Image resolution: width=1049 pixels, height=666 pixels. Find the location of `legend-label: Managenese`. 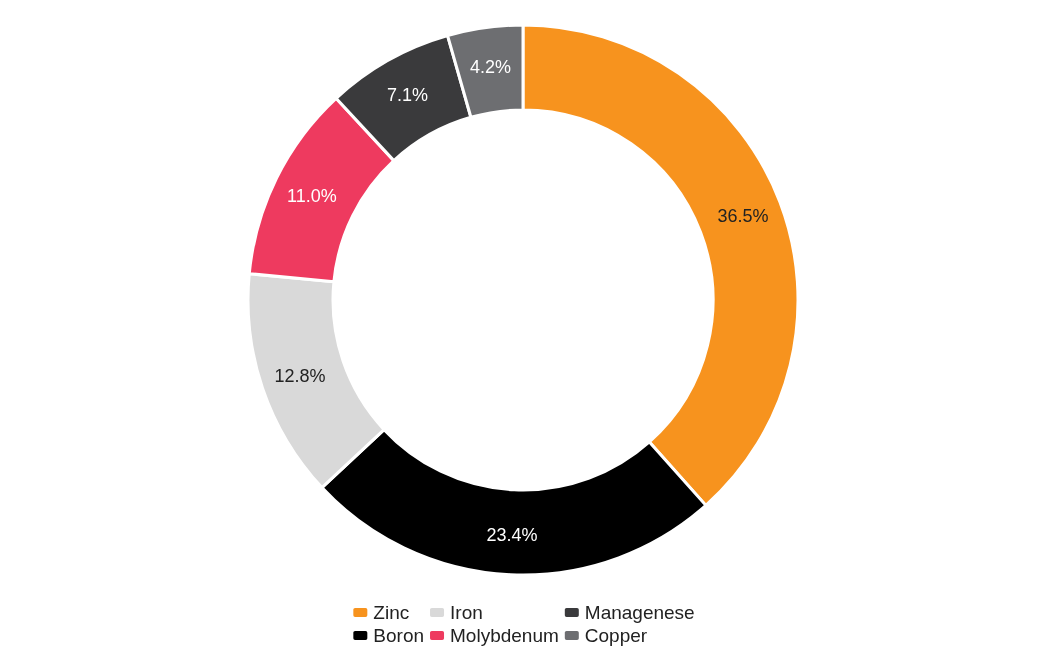

legend-label: Managenese is located at coordinates (639, 612).